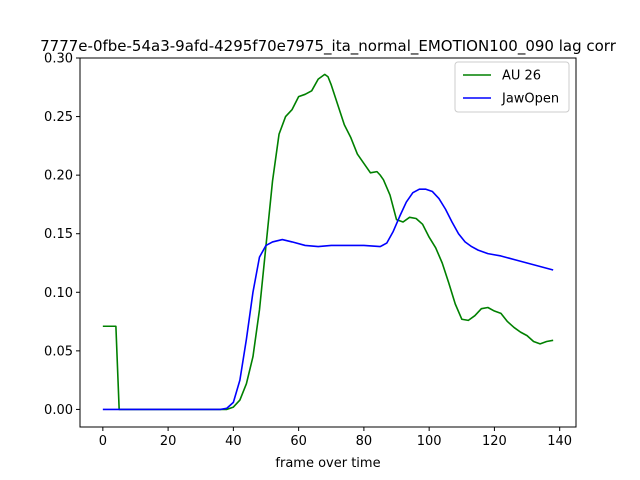 The width and height of the screenshot is (640, 480). I want to click on x-tick-label: 80, so click(364, 441).